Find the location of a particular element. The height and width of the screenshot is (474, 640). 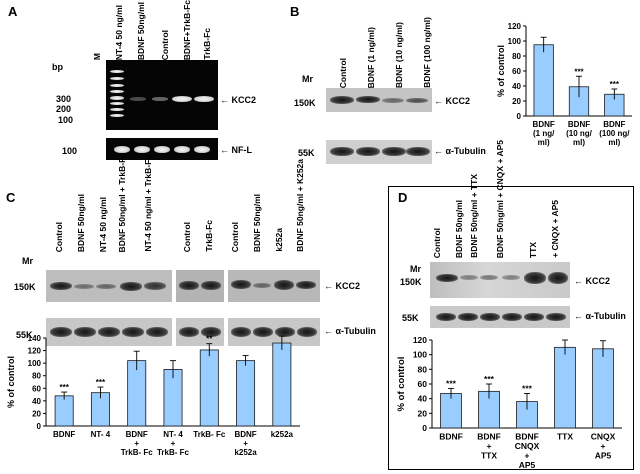

bp-label: bp is located at coordinates (57, 67).